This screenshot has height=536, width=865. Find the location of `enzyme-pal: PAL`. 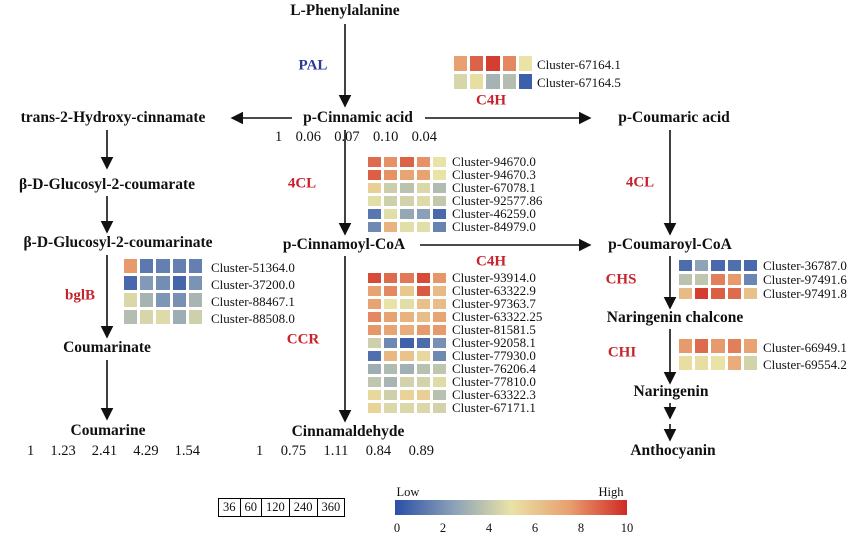

enzyme-pal: PAL is located at coordinates (313, 65).